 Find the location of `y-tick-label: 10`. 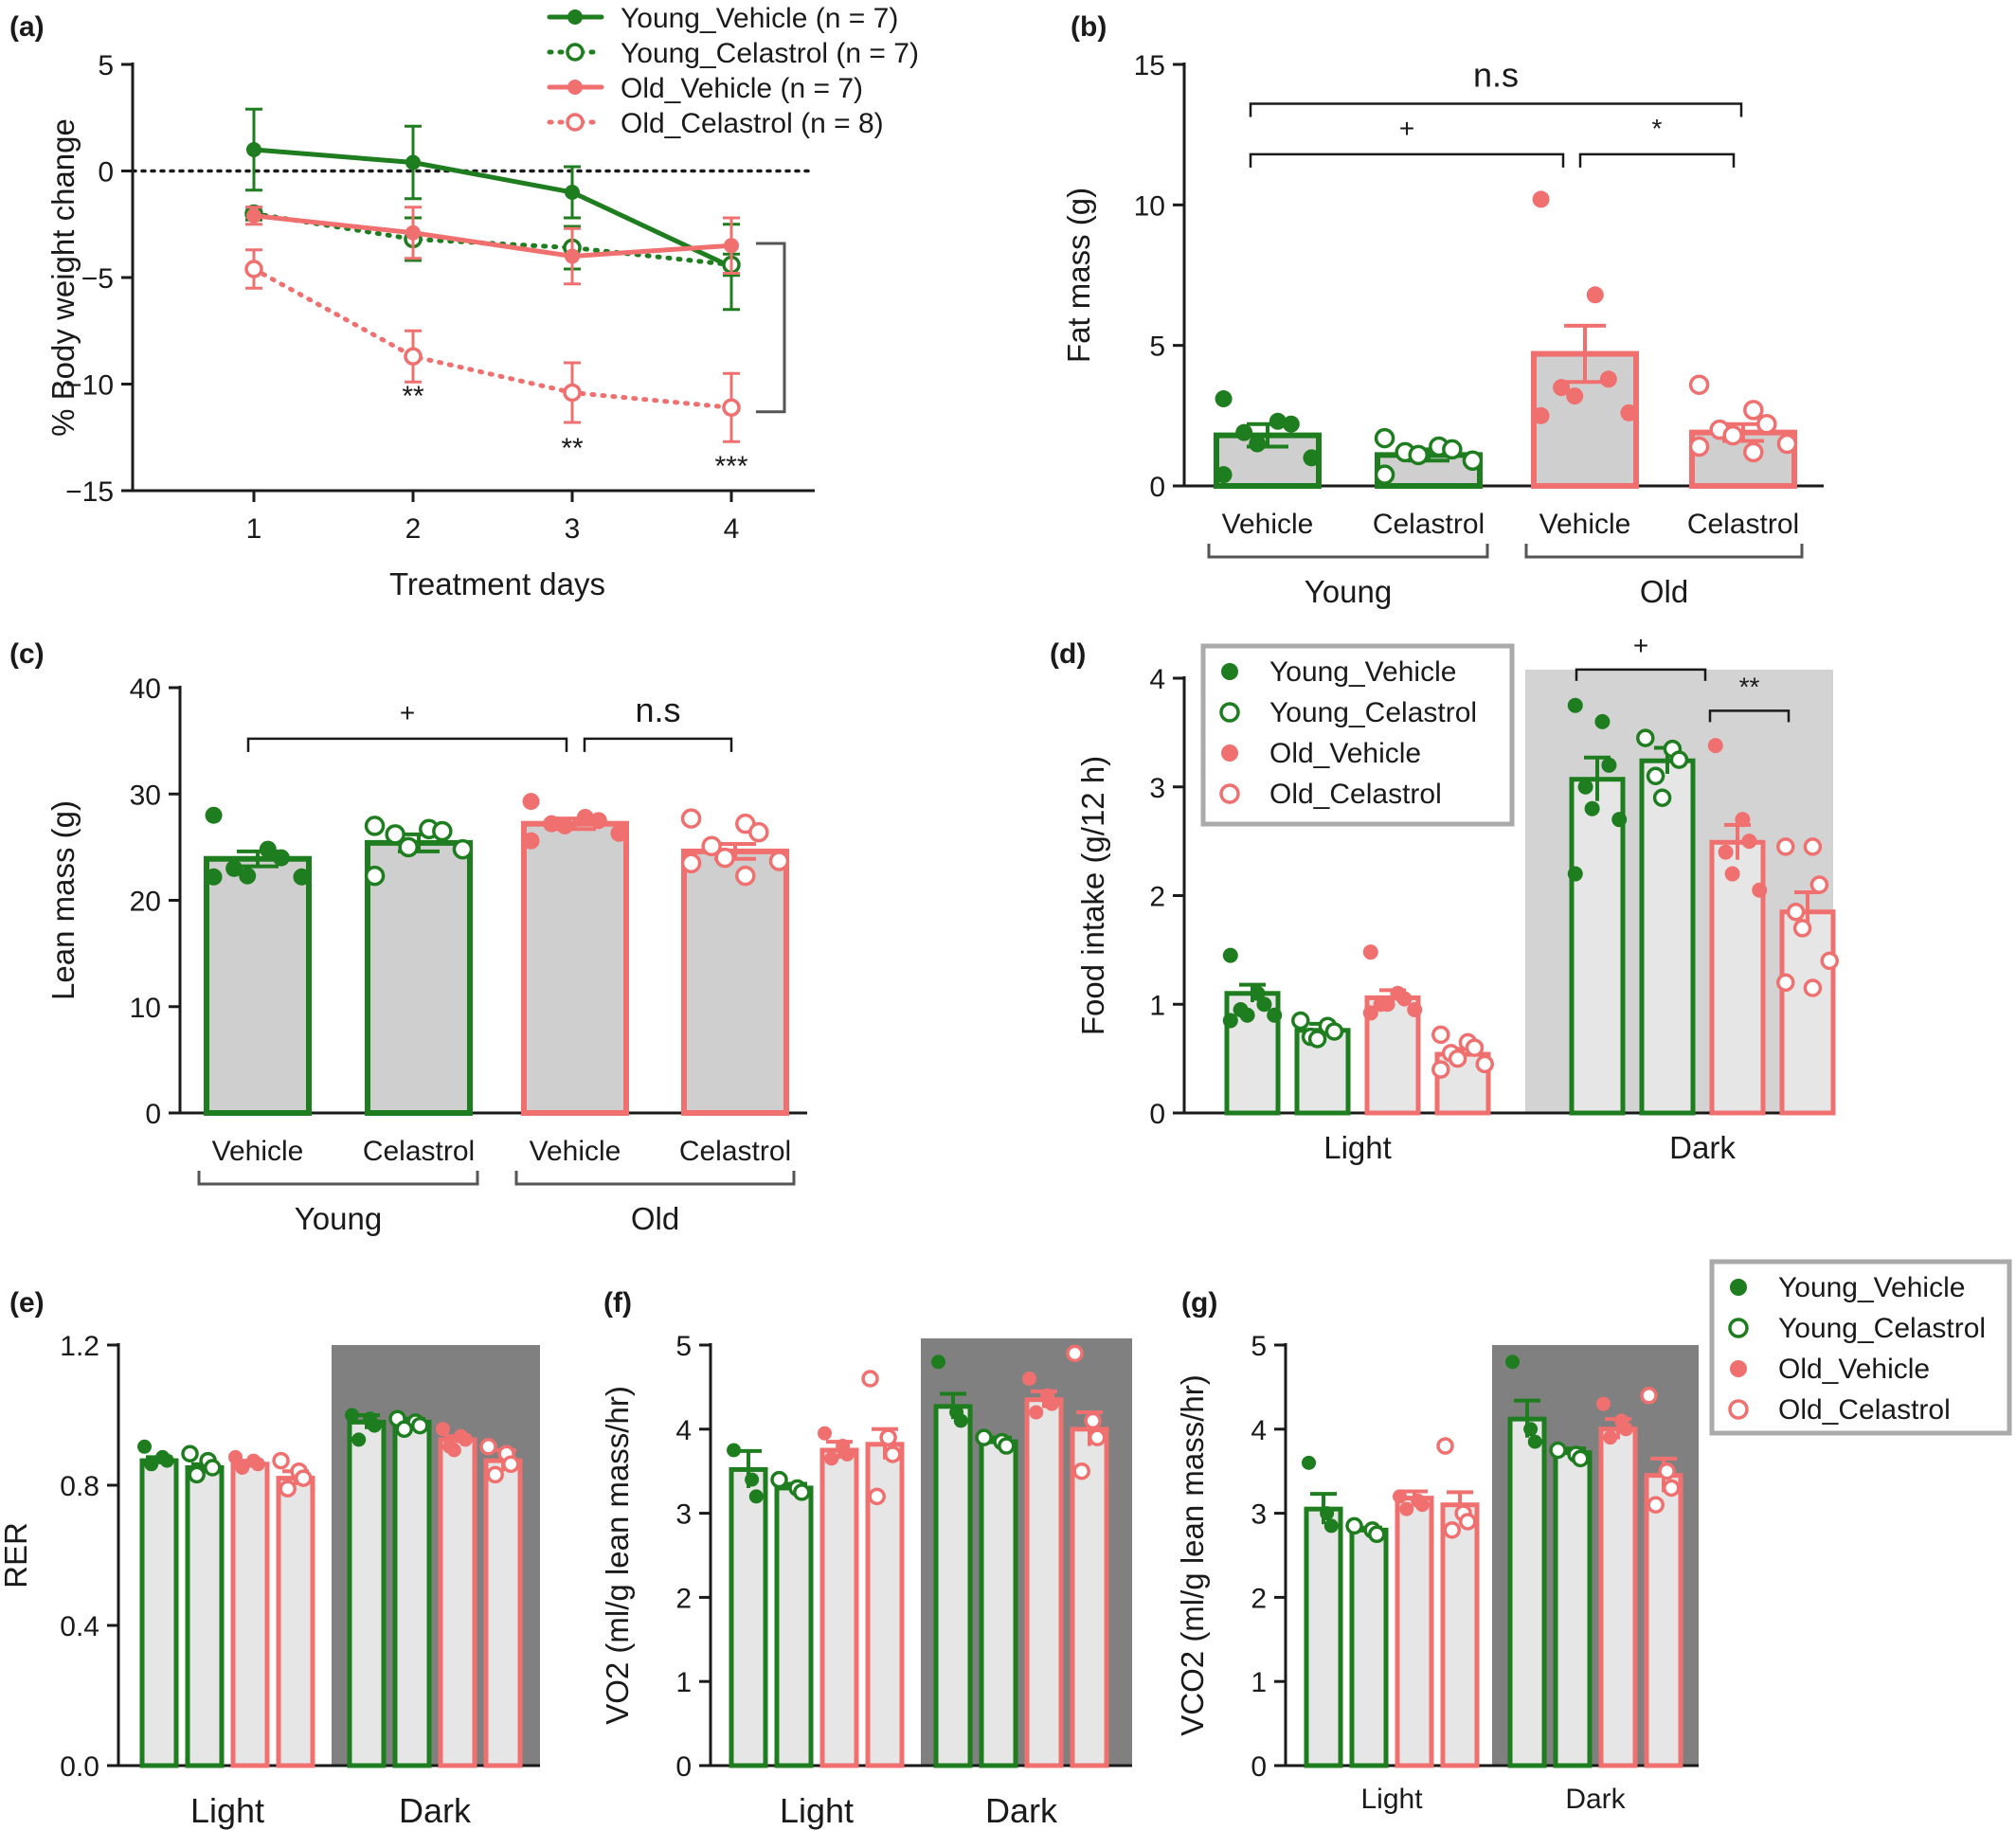

y-tick-label: 10 is located at coordinates (1149, 206).